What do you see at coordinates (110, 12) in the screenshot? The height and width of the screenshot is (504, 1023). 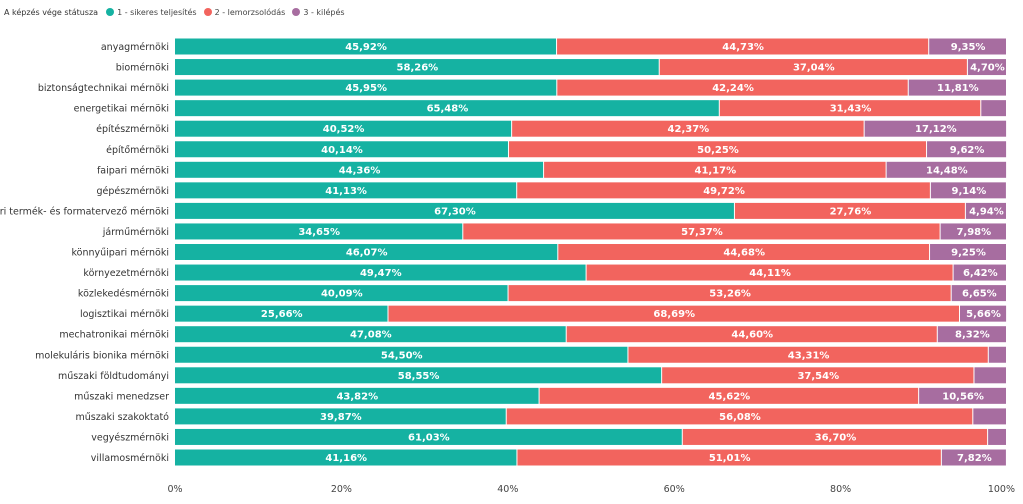 I see `legend-dot-success` at bounding box center [110, 12].